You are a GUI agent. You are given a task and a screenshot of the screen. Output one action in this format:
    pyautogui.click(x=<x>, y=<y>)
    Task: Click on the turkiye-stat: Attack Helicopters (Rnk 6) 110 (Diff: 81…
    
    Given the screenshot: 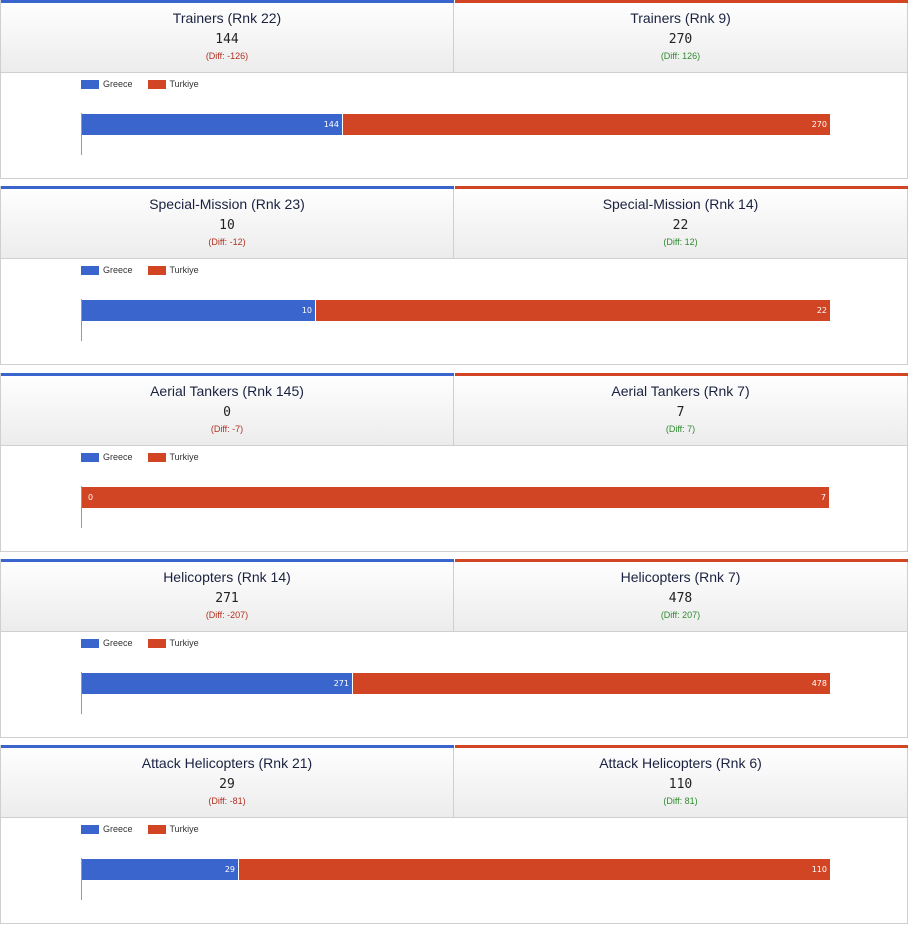 What is the action you would take?
    pyautogui.click(x=680, y=782)
    